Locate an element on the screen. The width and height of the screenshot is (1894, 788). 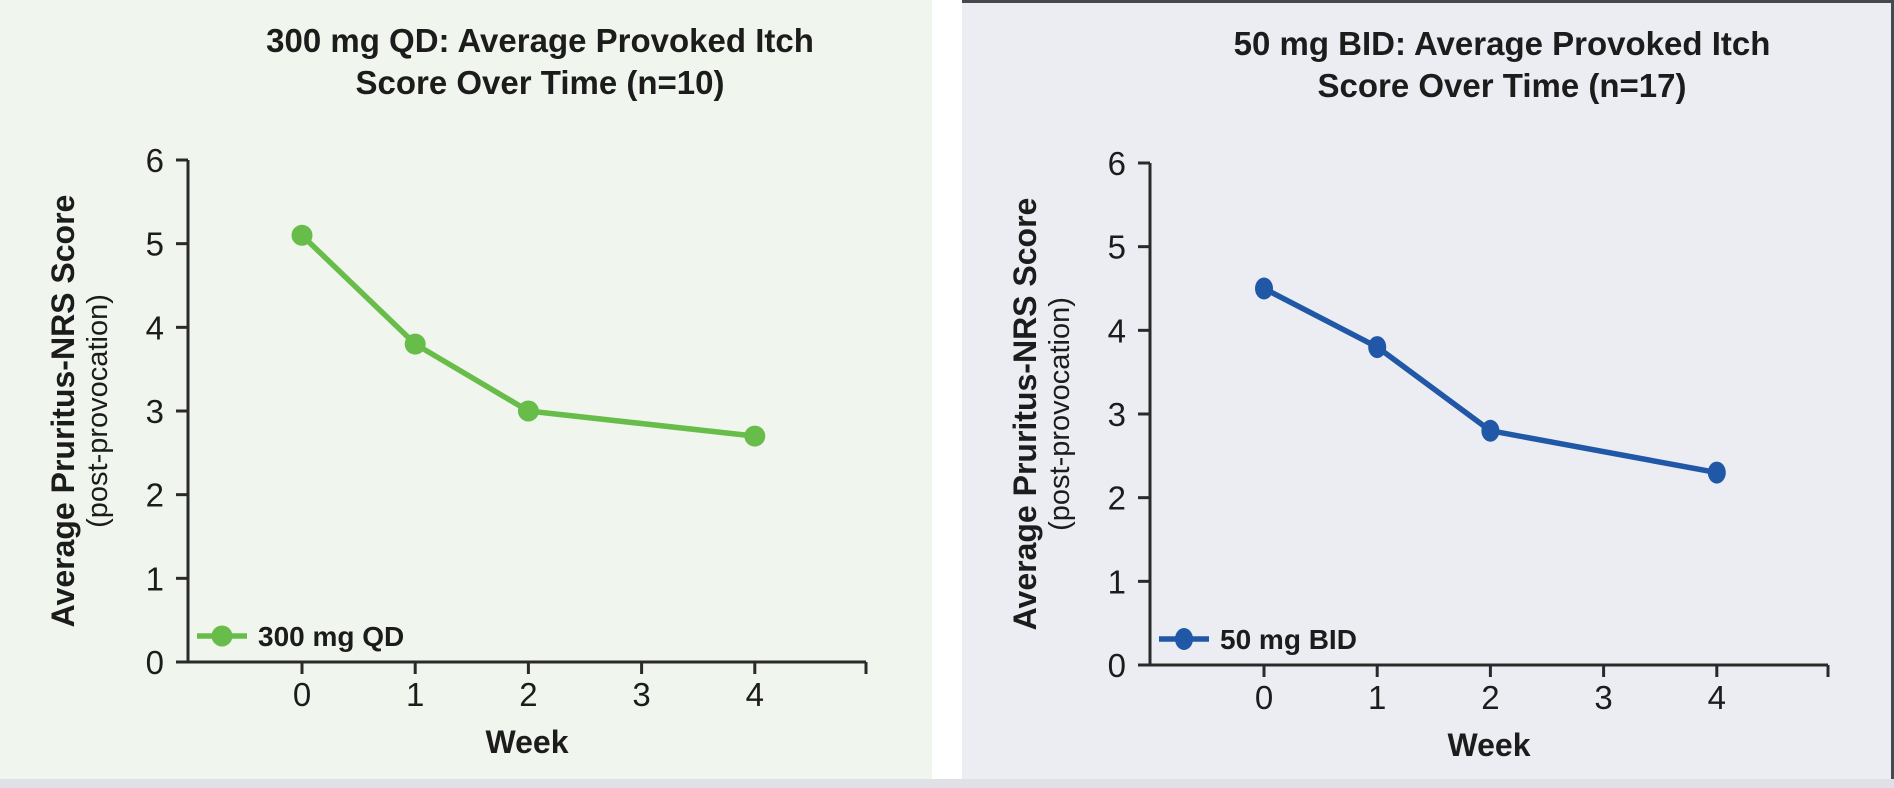
chart-title-line2: Score Over Time (n=10) is located at coordinates (540, 82).